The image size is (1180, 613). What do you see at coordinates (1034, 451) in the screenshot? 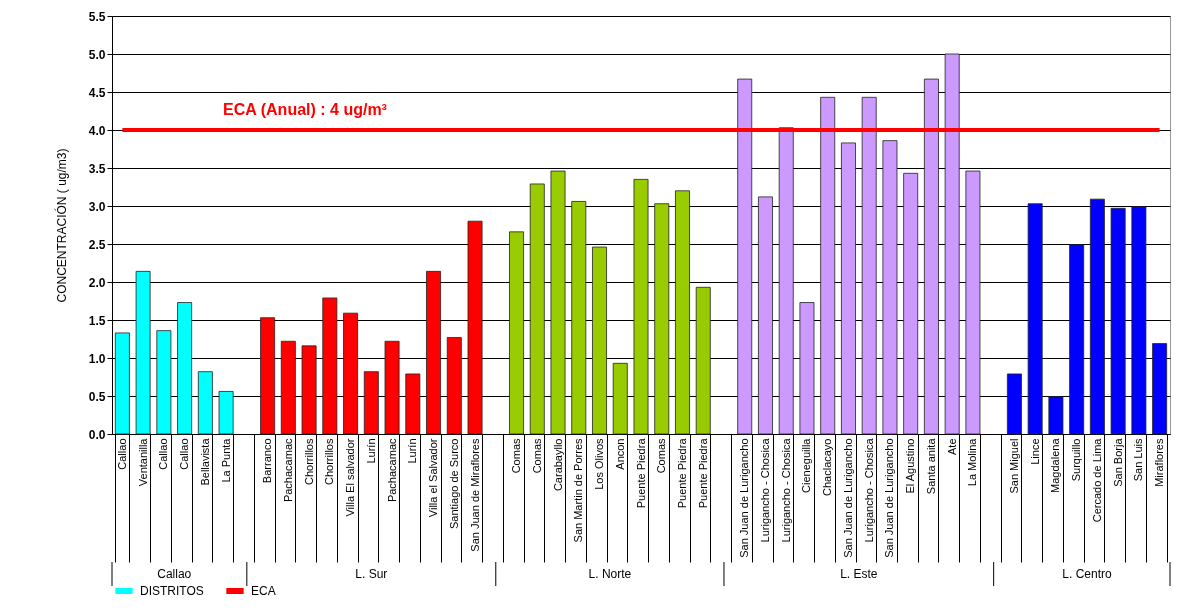
I see `x-tick-label: Lince` at bounding box center [1034, 451].